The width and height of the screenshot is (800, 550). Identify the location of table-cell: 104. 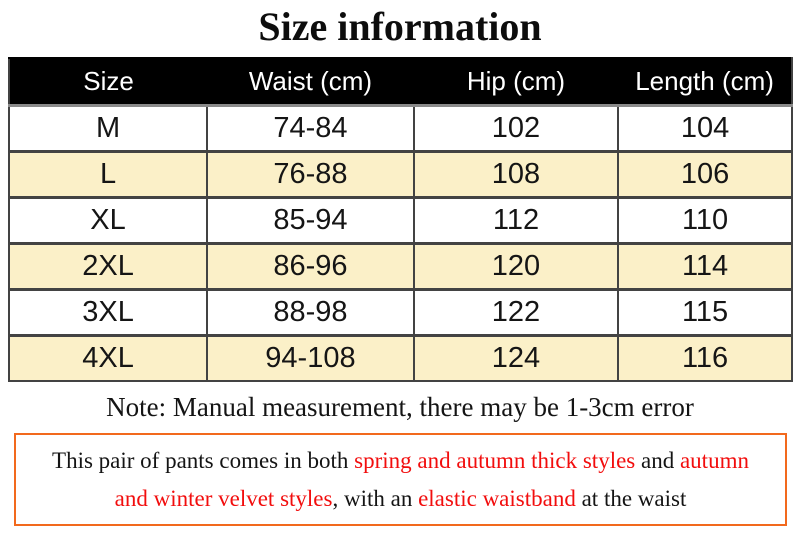
(705, 127).